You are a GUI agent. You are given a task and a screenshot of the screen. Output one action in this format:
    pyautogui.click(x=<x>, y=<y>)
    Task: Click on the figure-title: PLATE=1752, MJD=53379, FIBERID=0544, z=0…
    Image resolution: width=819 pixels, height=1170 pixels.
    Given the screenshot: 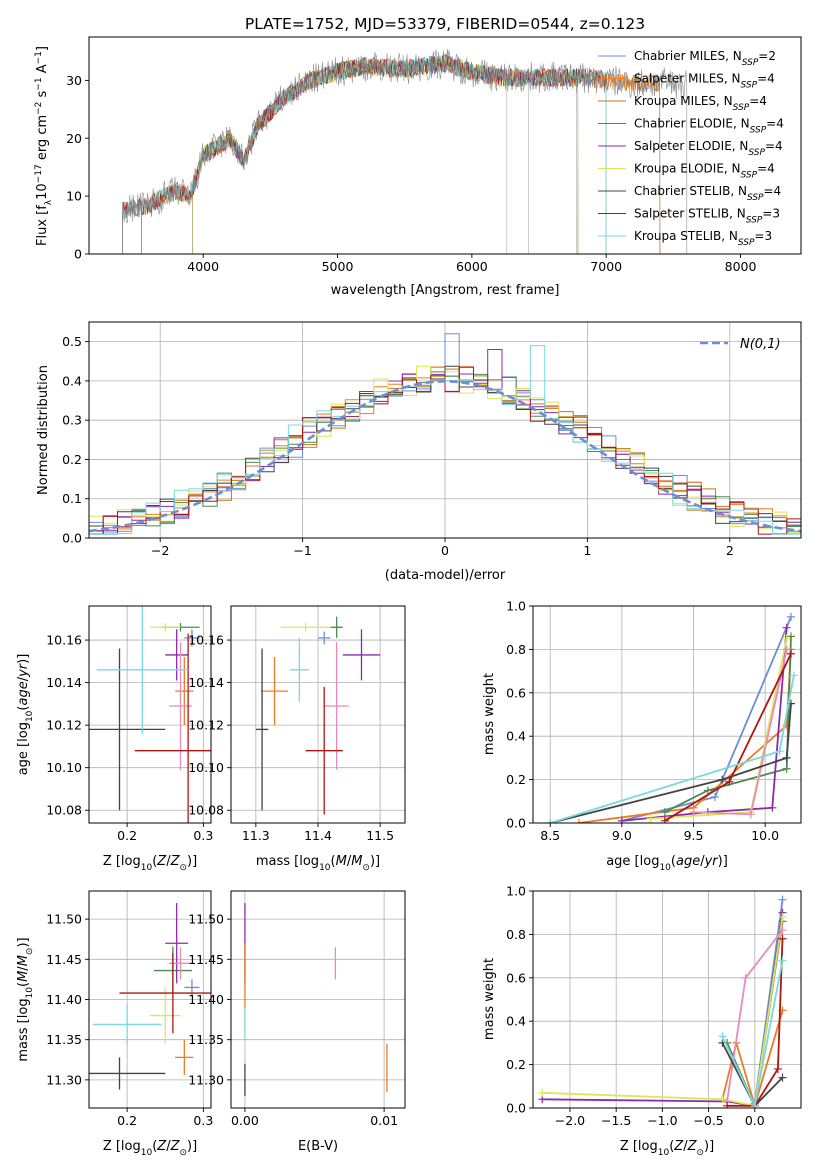 What is the action you would take?
    pyautogui.click(x=445, y=24)
    